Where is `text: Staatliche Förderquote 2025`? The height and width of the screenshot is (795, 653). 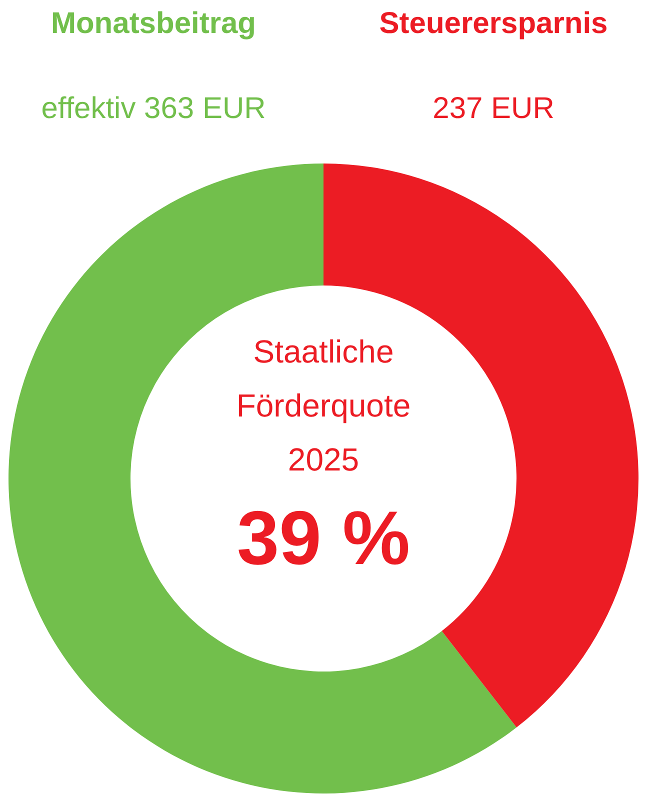
text: Staatliche Förderquote 2025 is located at coordinates (323, 406).